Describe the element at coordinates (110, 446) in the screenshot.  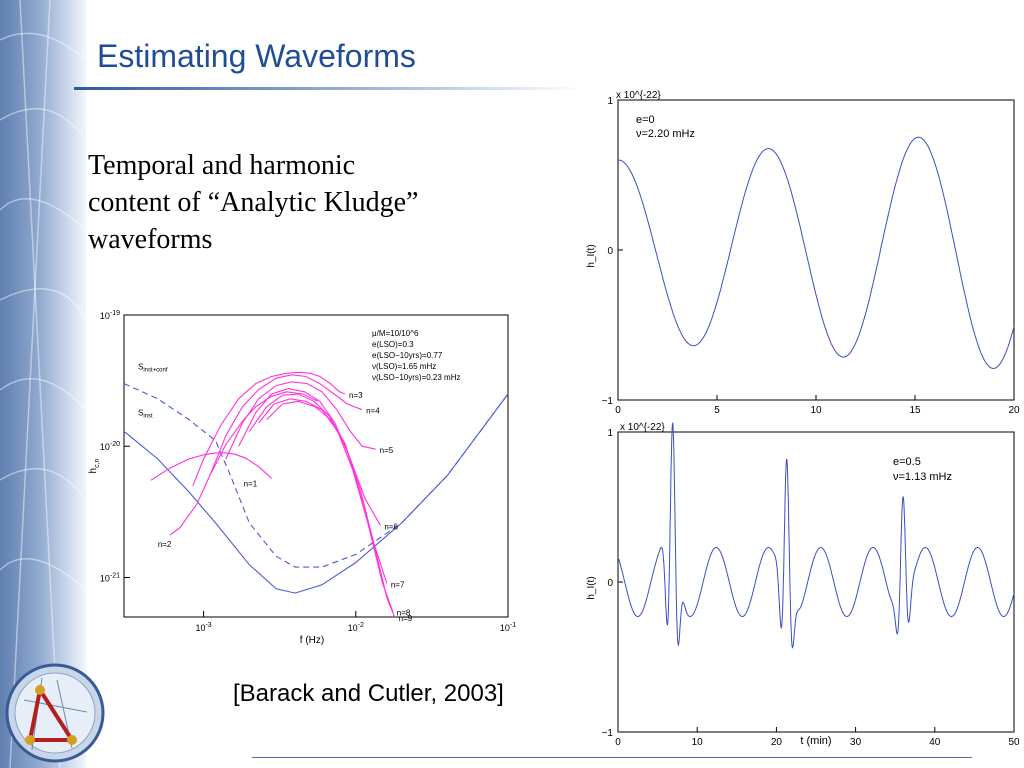
I see `y-tick-label: 10-20` at that location.